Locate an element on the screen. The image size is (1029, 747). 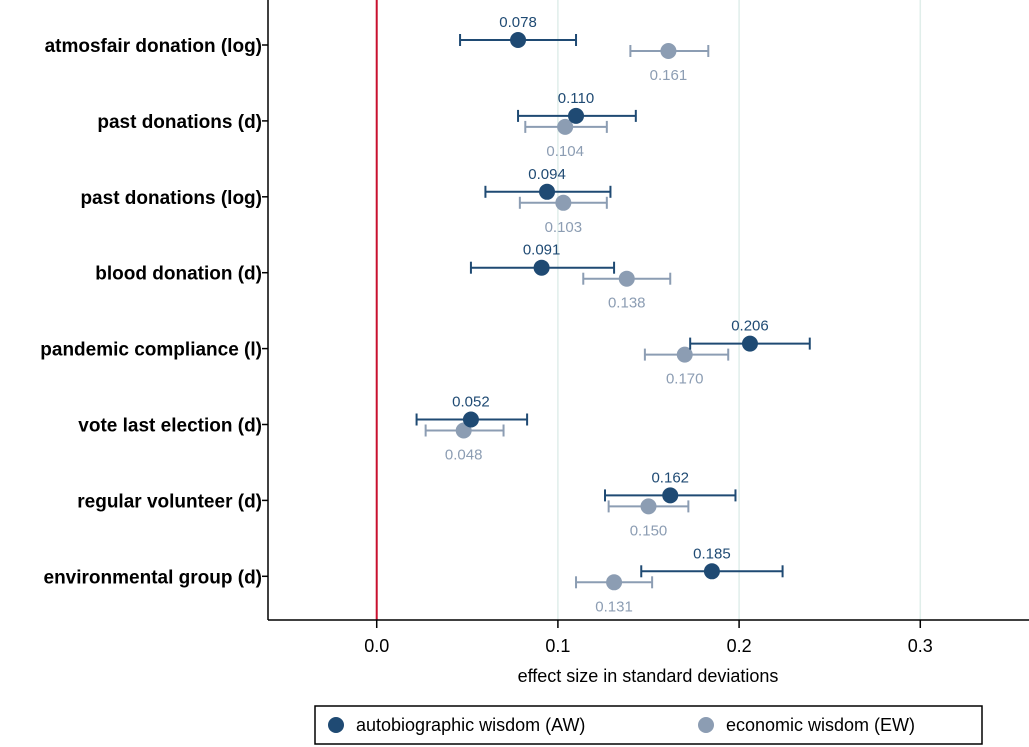
aw-point-group: 0.052 is located at coordinates (472, 411).